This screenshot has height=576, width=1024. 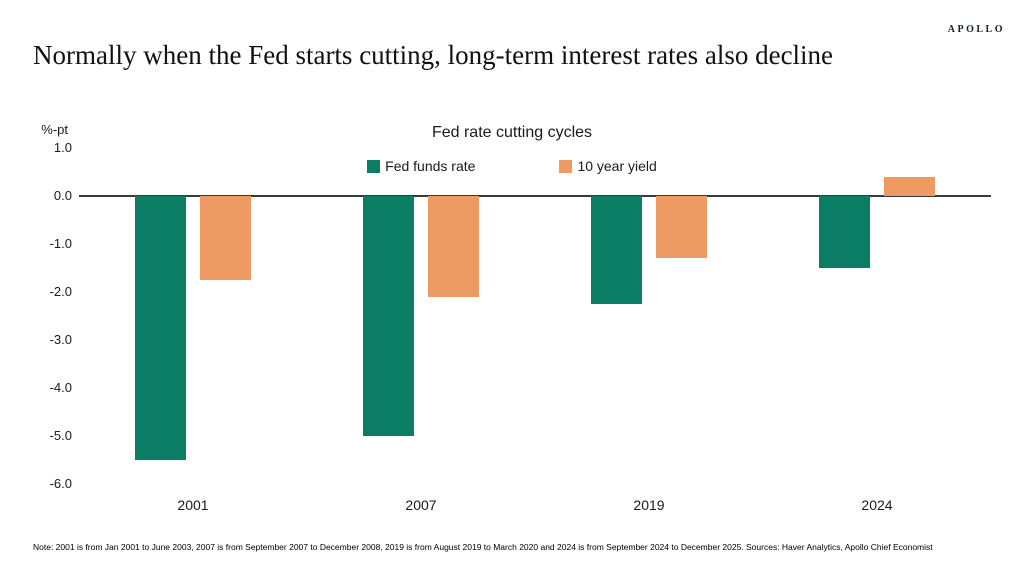 I want to click on y-axis-unit-label: %-pt, so click(x=54, y=129).